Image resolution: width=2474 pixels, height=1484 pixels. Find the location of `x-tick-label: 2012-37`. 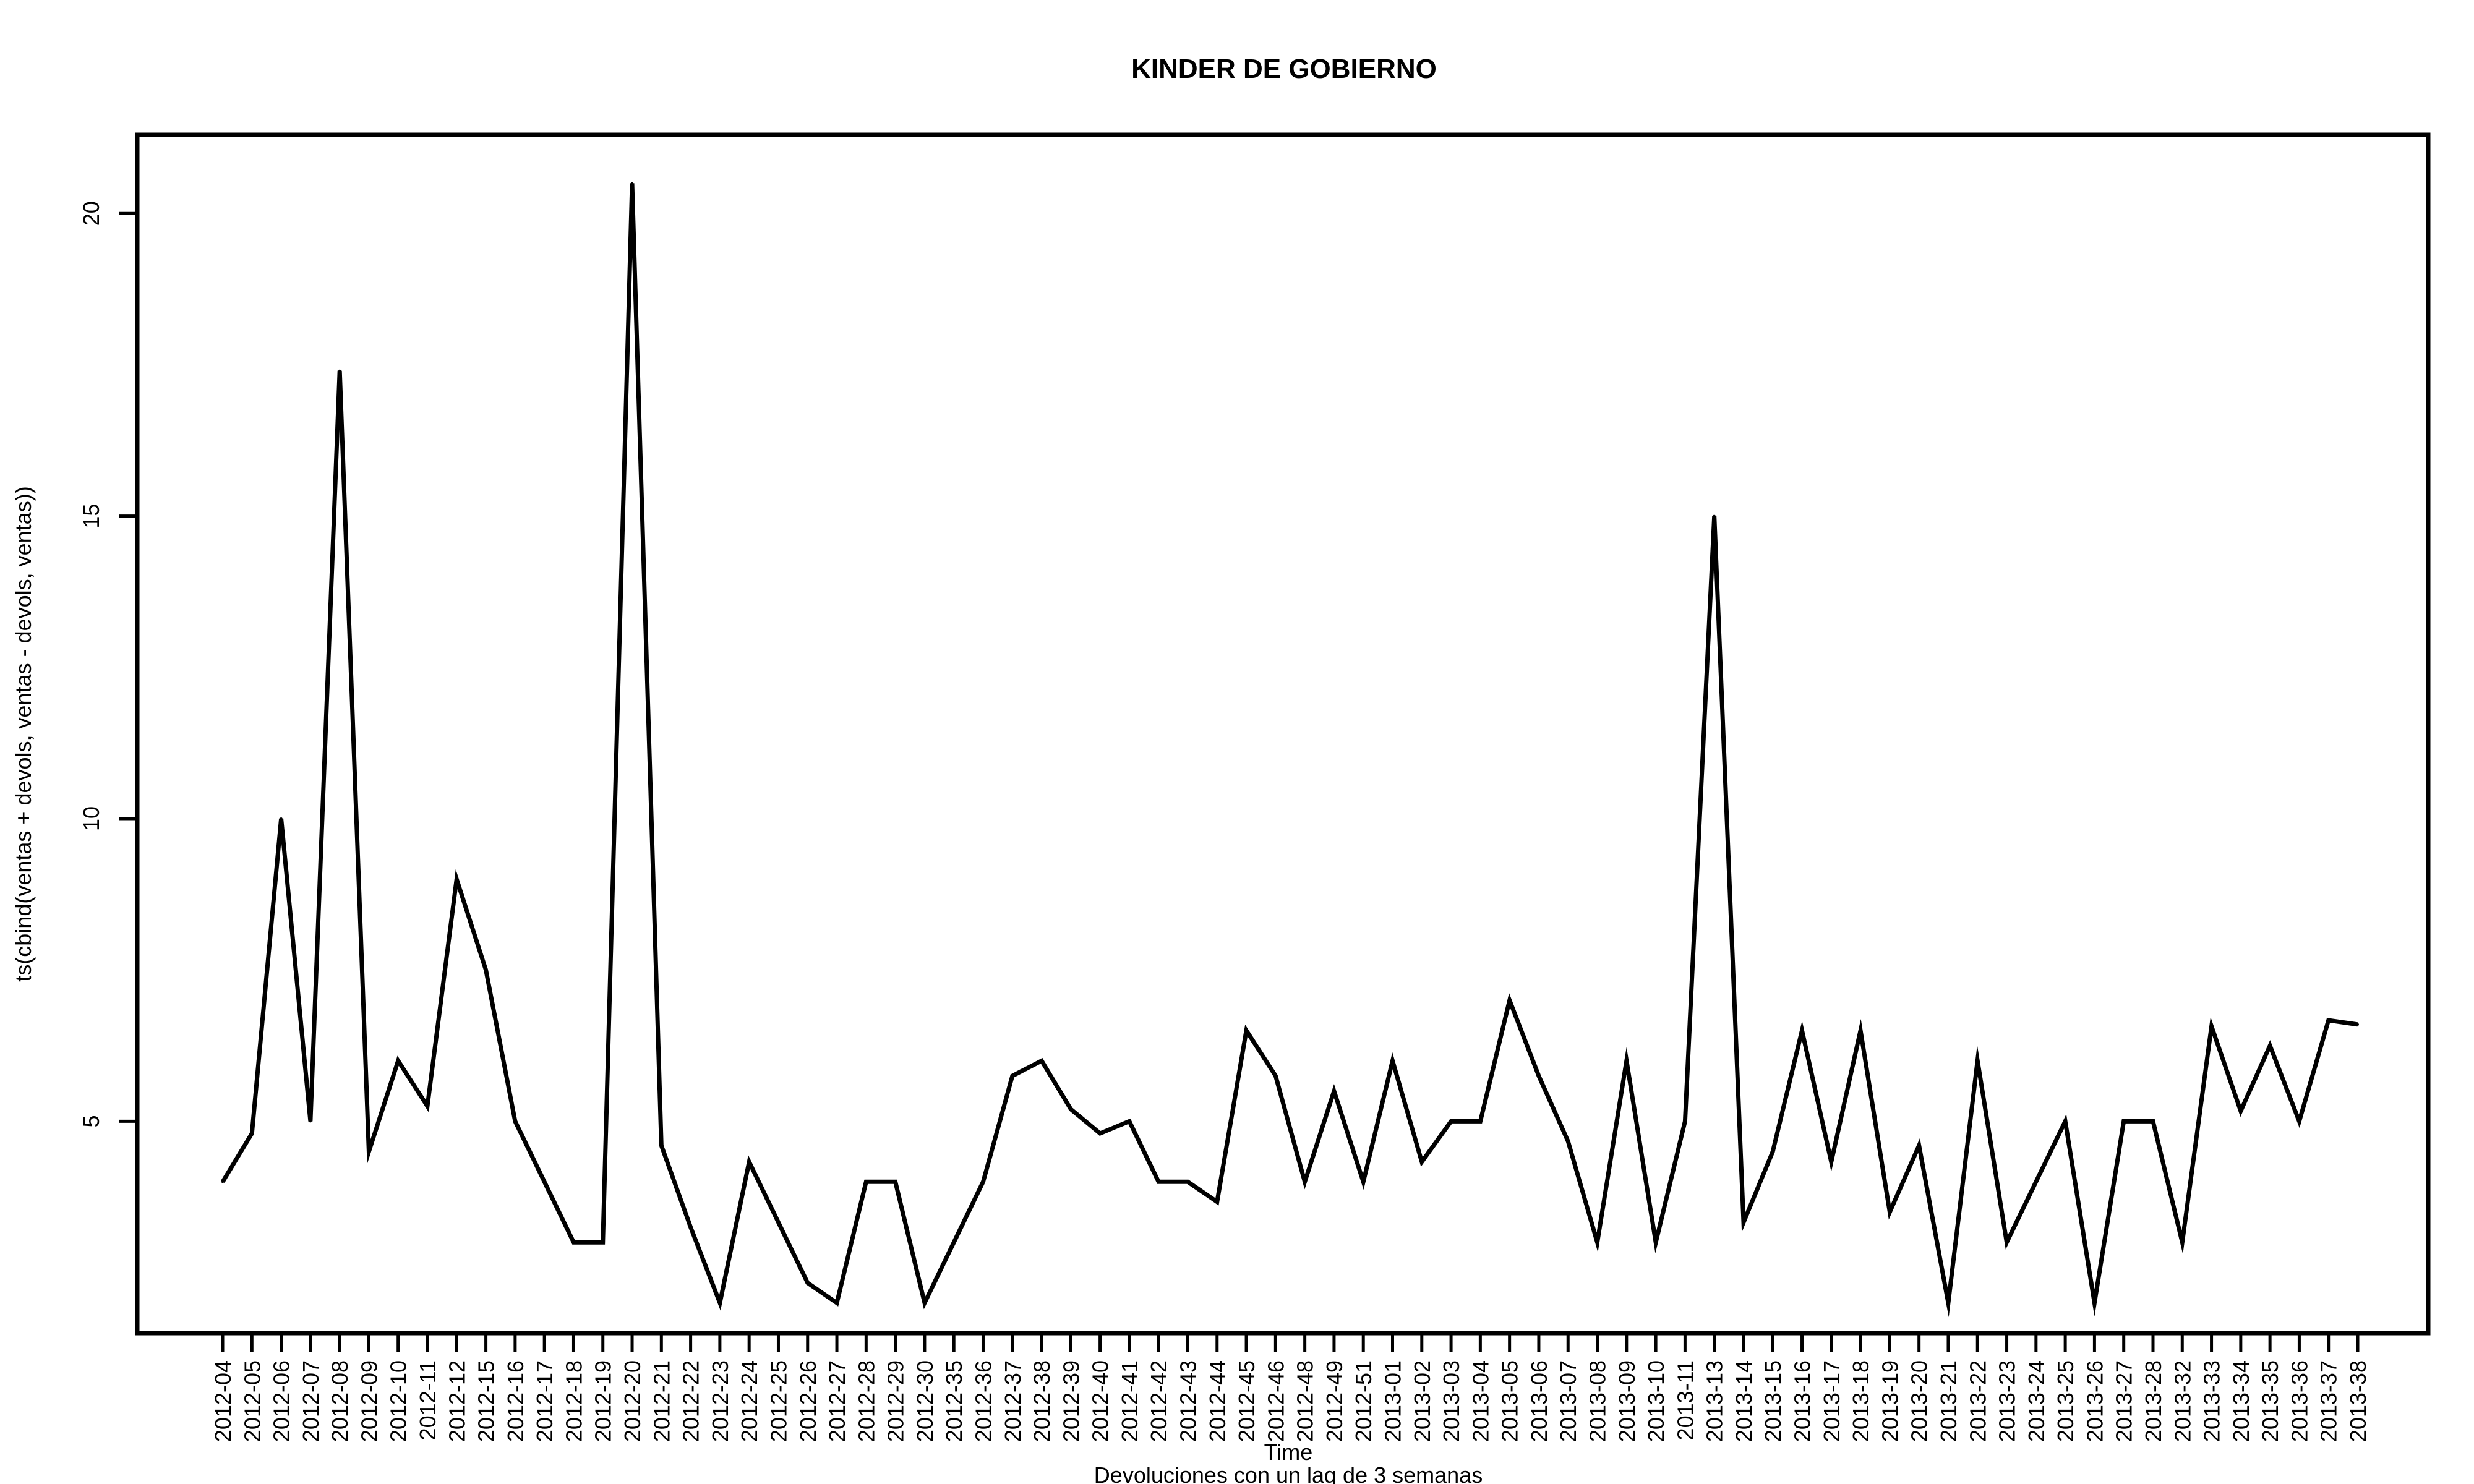

x-tick-label: 2012-37 is located at coordinates (1013, 1401).